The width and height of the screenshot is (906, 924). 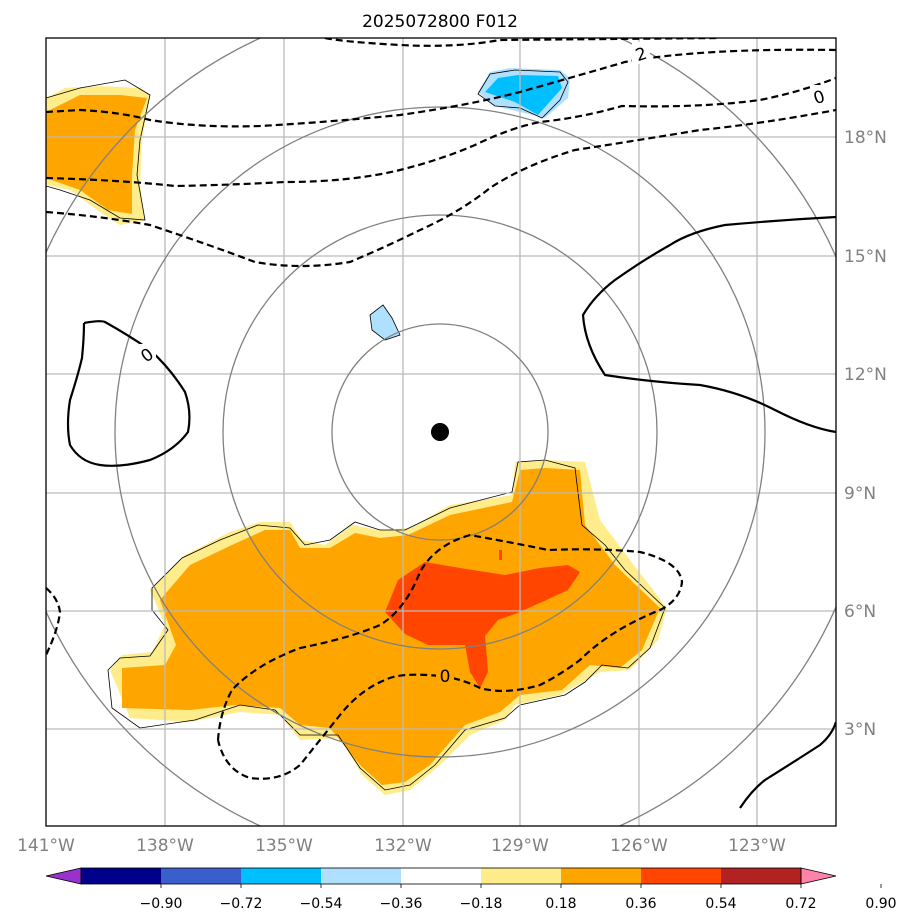 I want to click on colorbar-extend-min, so click(x=63, y=876).